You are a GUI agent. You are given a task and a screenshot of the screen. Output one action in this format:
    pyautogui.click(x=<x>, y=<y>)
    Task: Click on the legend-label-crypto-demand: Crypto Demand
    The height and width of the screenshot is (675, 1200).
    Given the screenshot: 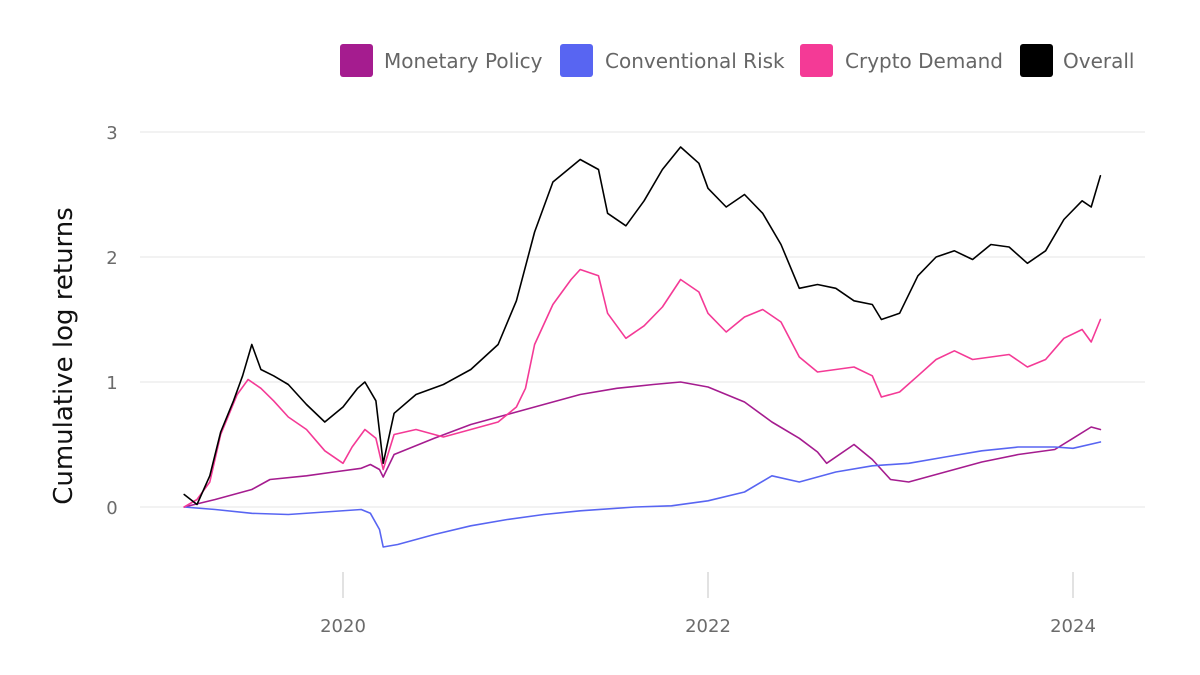 What is the action you would take?
    pyautogui.click(x=924, y=61)
    